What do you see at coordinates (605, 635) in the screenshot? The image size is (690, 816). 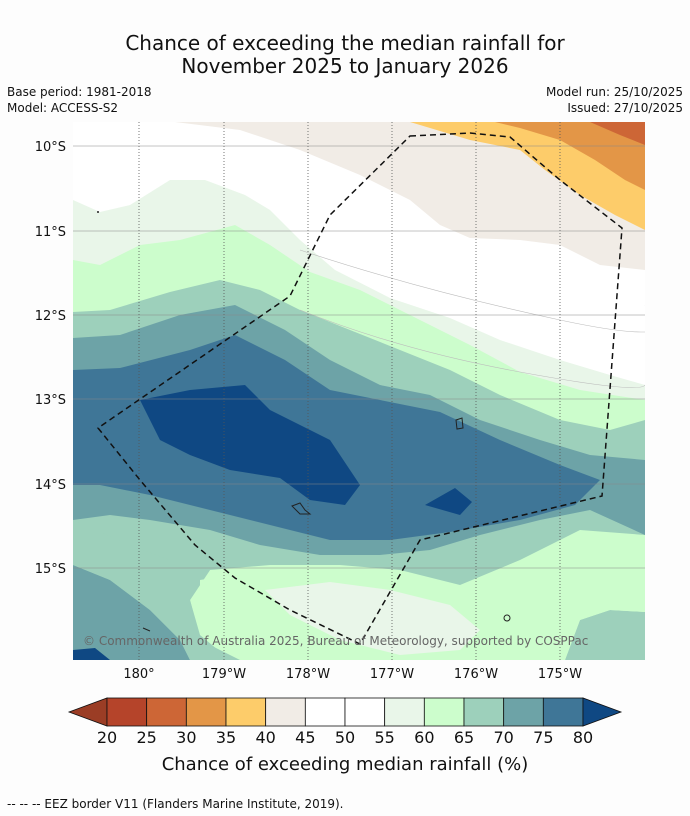 I see `contour-65-70-se` at bounding box center [605, 635].